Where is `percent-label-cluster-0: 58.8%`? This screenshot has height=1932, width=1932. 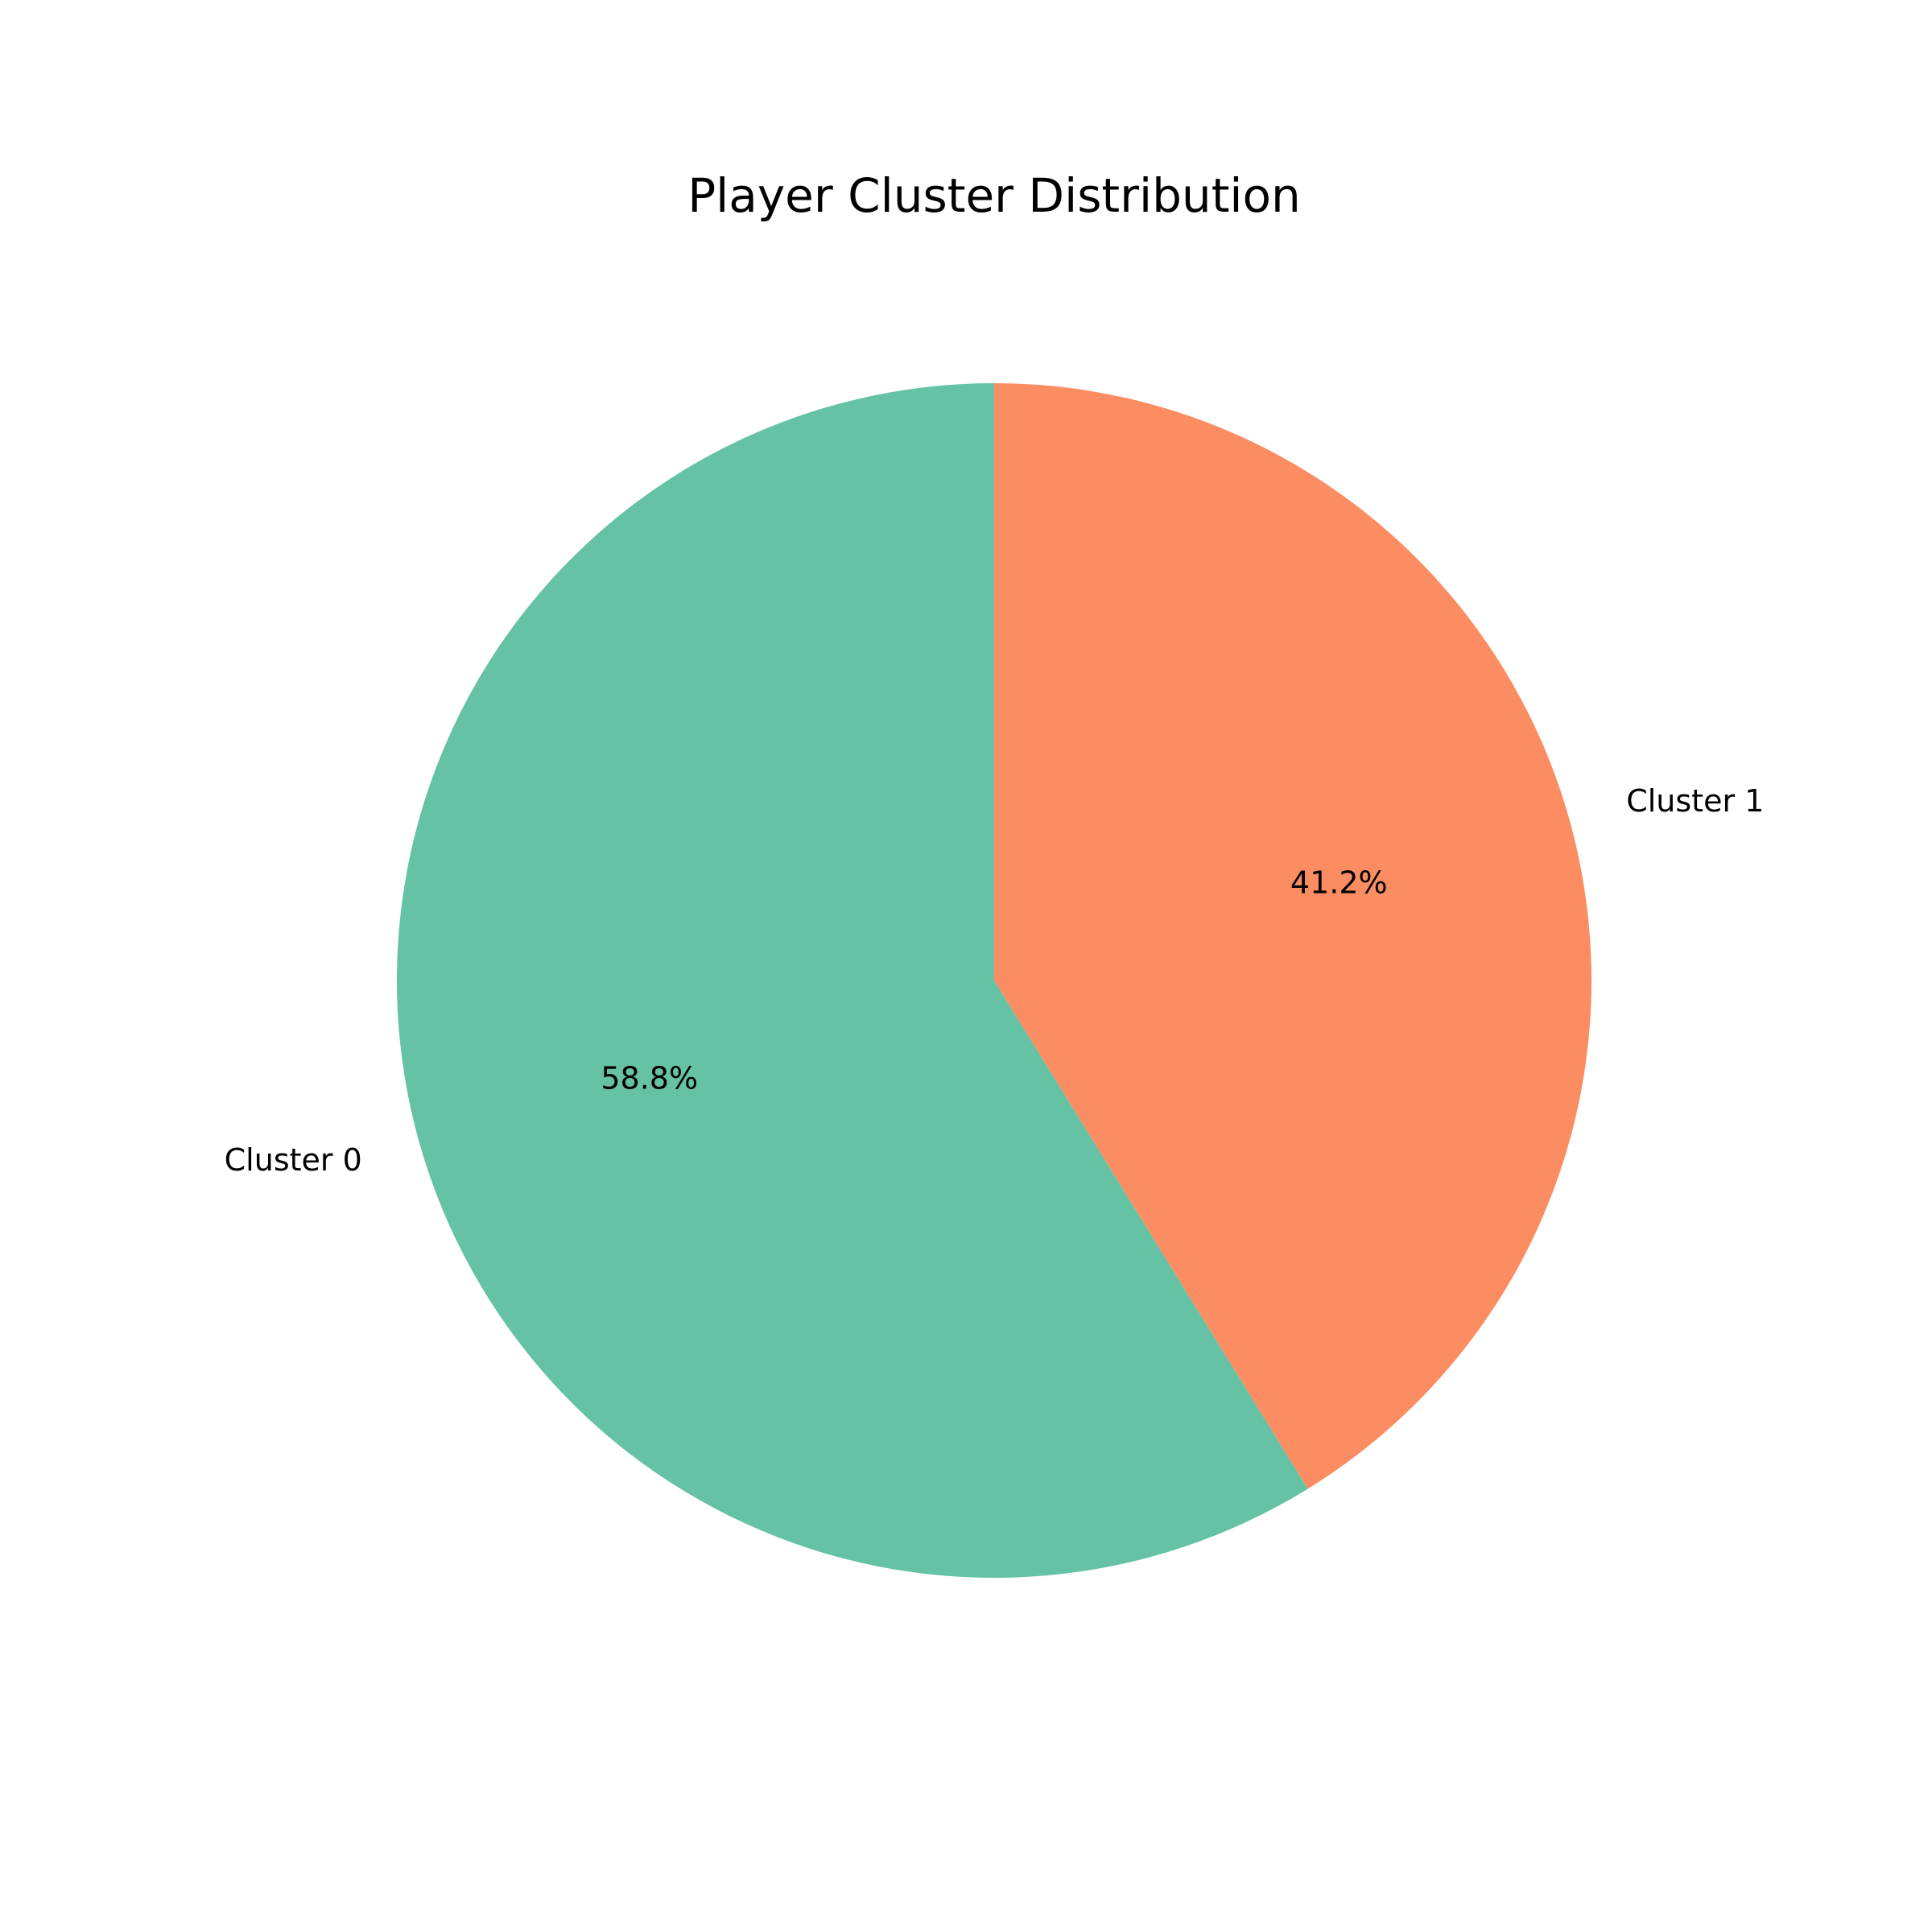 percent-label-cluster-0: 58.8% is located at coordinates (649, 1078).